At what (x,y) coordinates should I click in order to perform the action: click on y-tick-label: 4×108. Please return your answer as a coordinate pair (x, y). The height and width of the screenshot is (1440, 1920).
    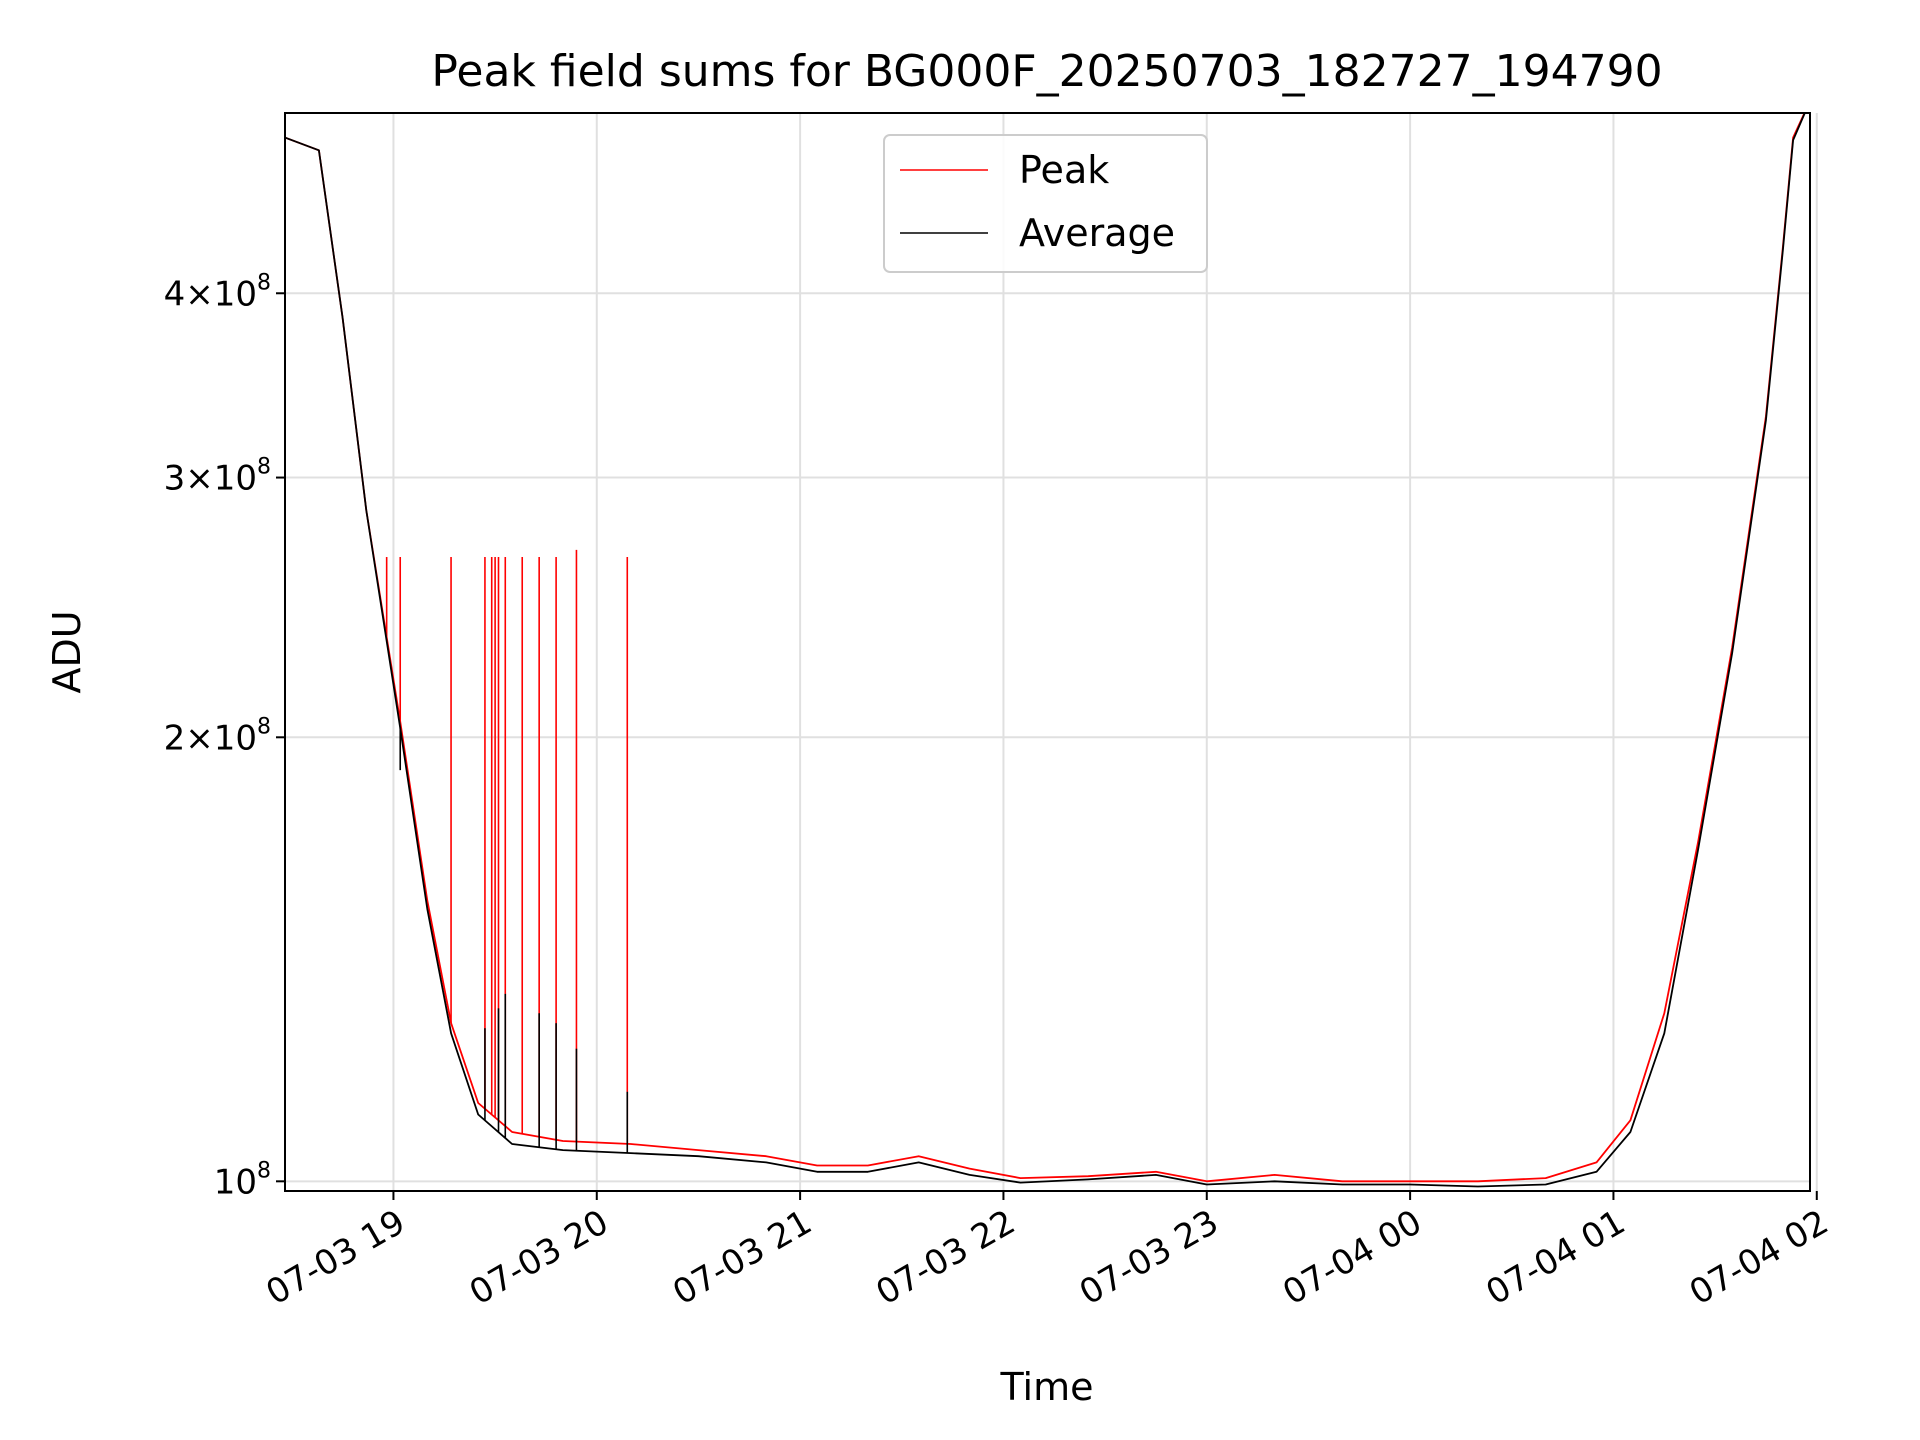
    Looking at the image, I should click on (217, 292).